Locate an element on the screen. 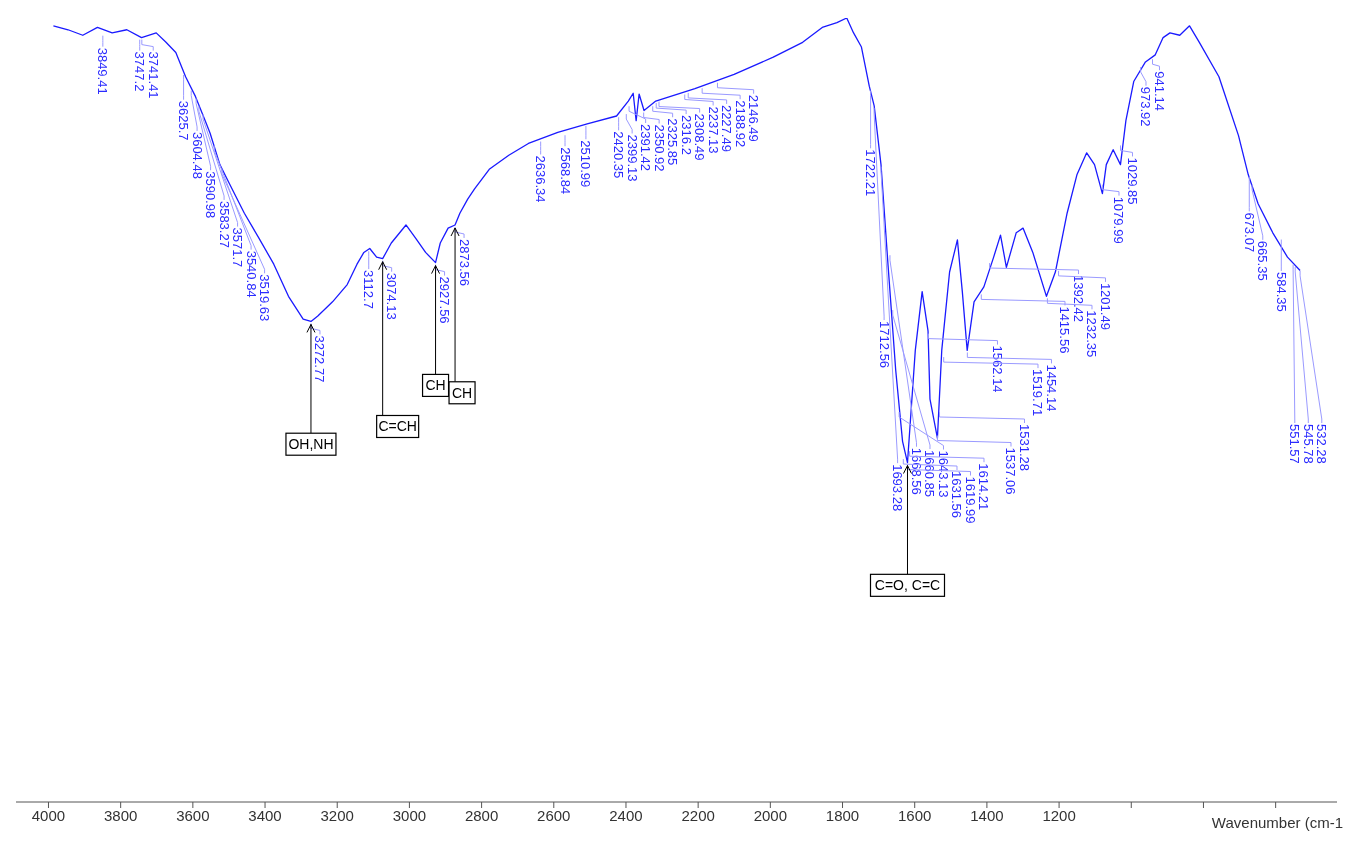 Image resolution: width=1353 pixels, height=848 pixels. annotation: 3583.27 is located at coordinates (224, 224).